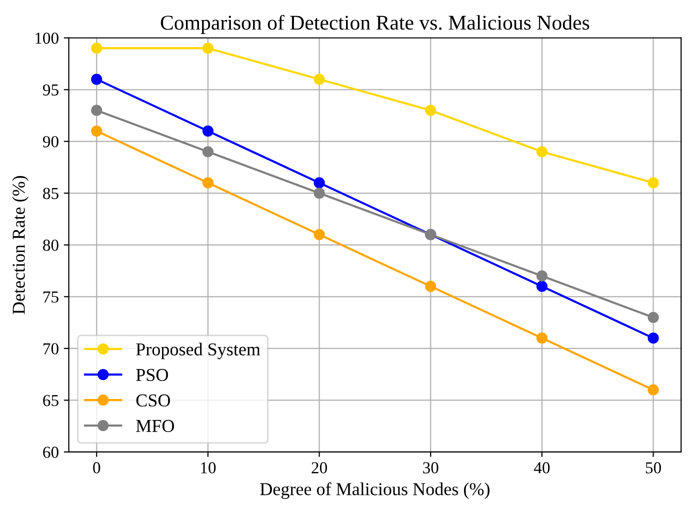 This screenshot has width=688, height=505. Describe the element at coordinates (50, 194) in the screenshot. I see `y-tick-label: 85` at that location.